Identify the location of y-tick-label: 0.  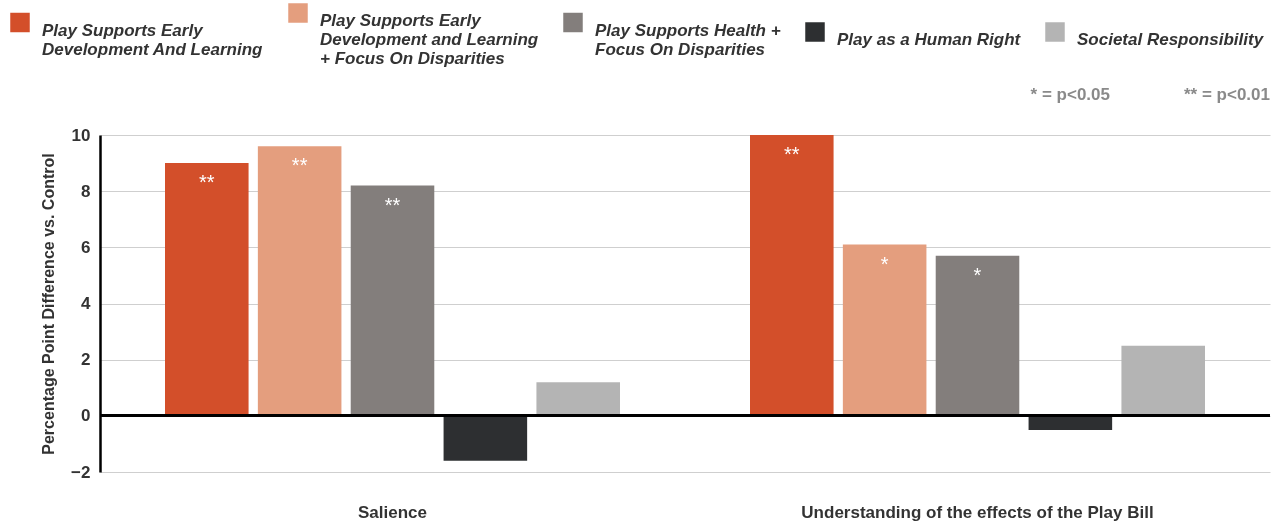
(86, 416).